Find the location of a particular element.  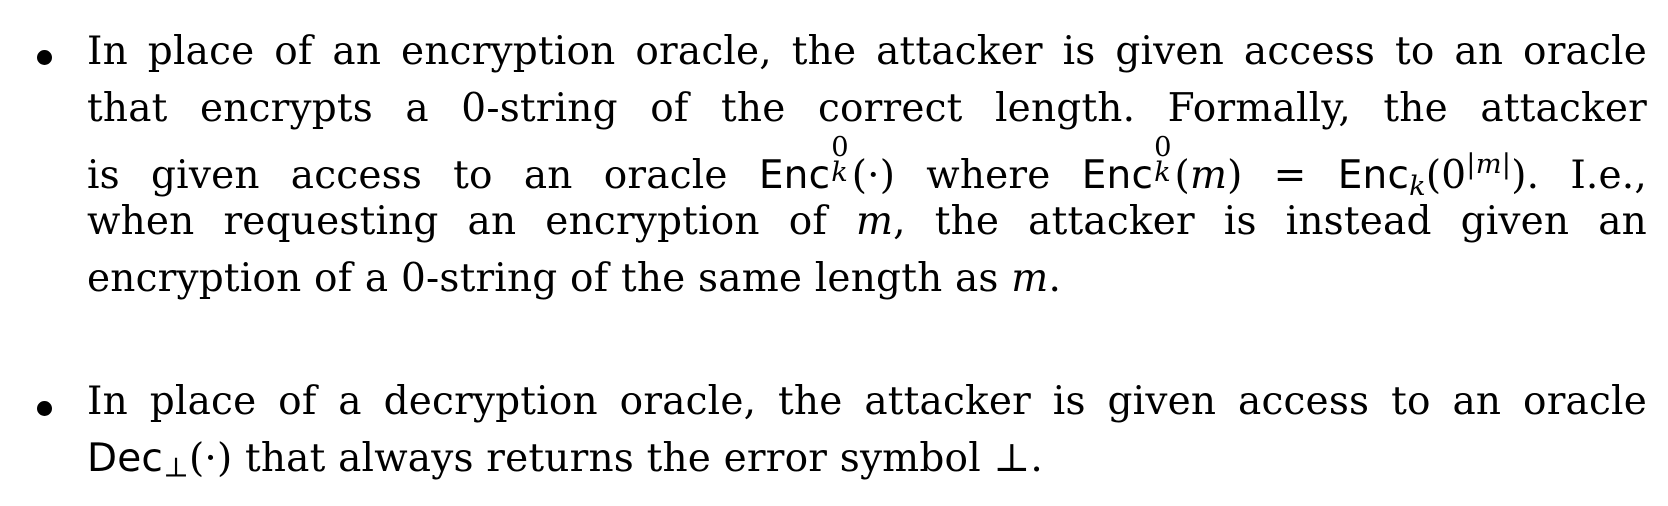

subscript: ⊥ is located at coordinates (176, 468).